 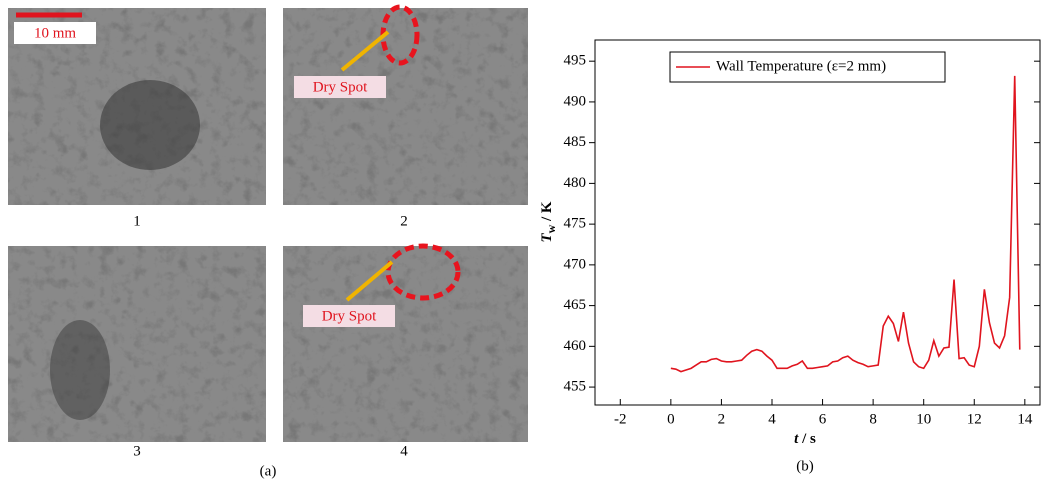 What do you see at coordinates (575, 61) in the screenshot?
I see `y-tick-label: 495` at bounding box center [575, 61].